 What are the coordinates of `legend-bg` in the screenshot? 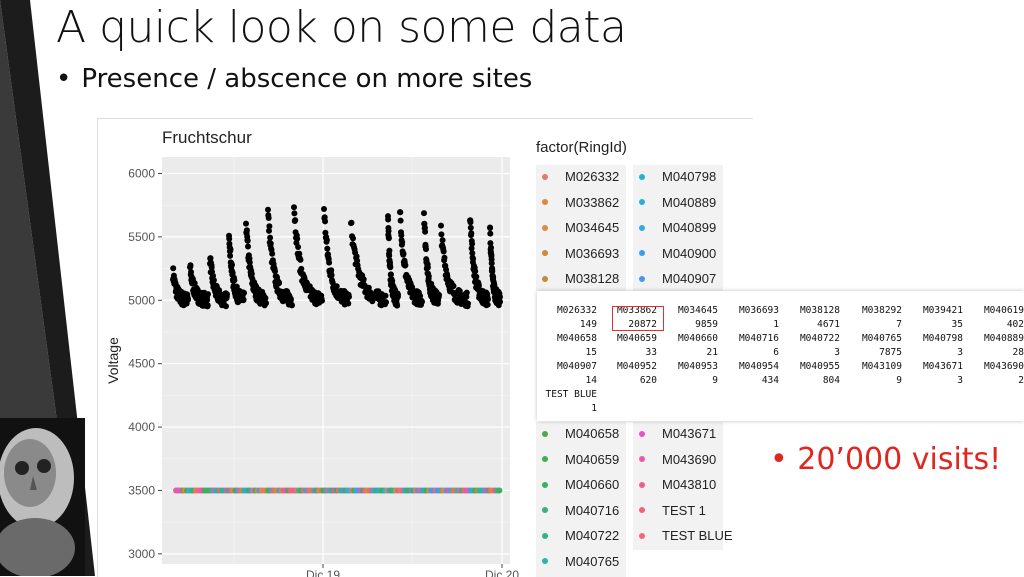 It's located at (678, 228).